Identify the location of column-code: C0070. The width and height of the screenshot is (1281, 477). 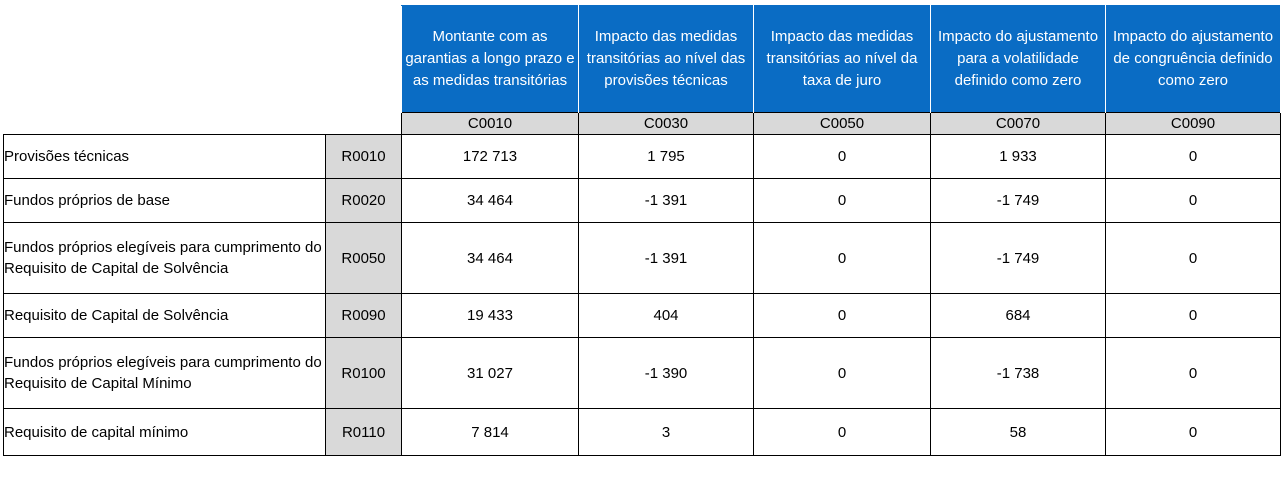
(1018, 123).